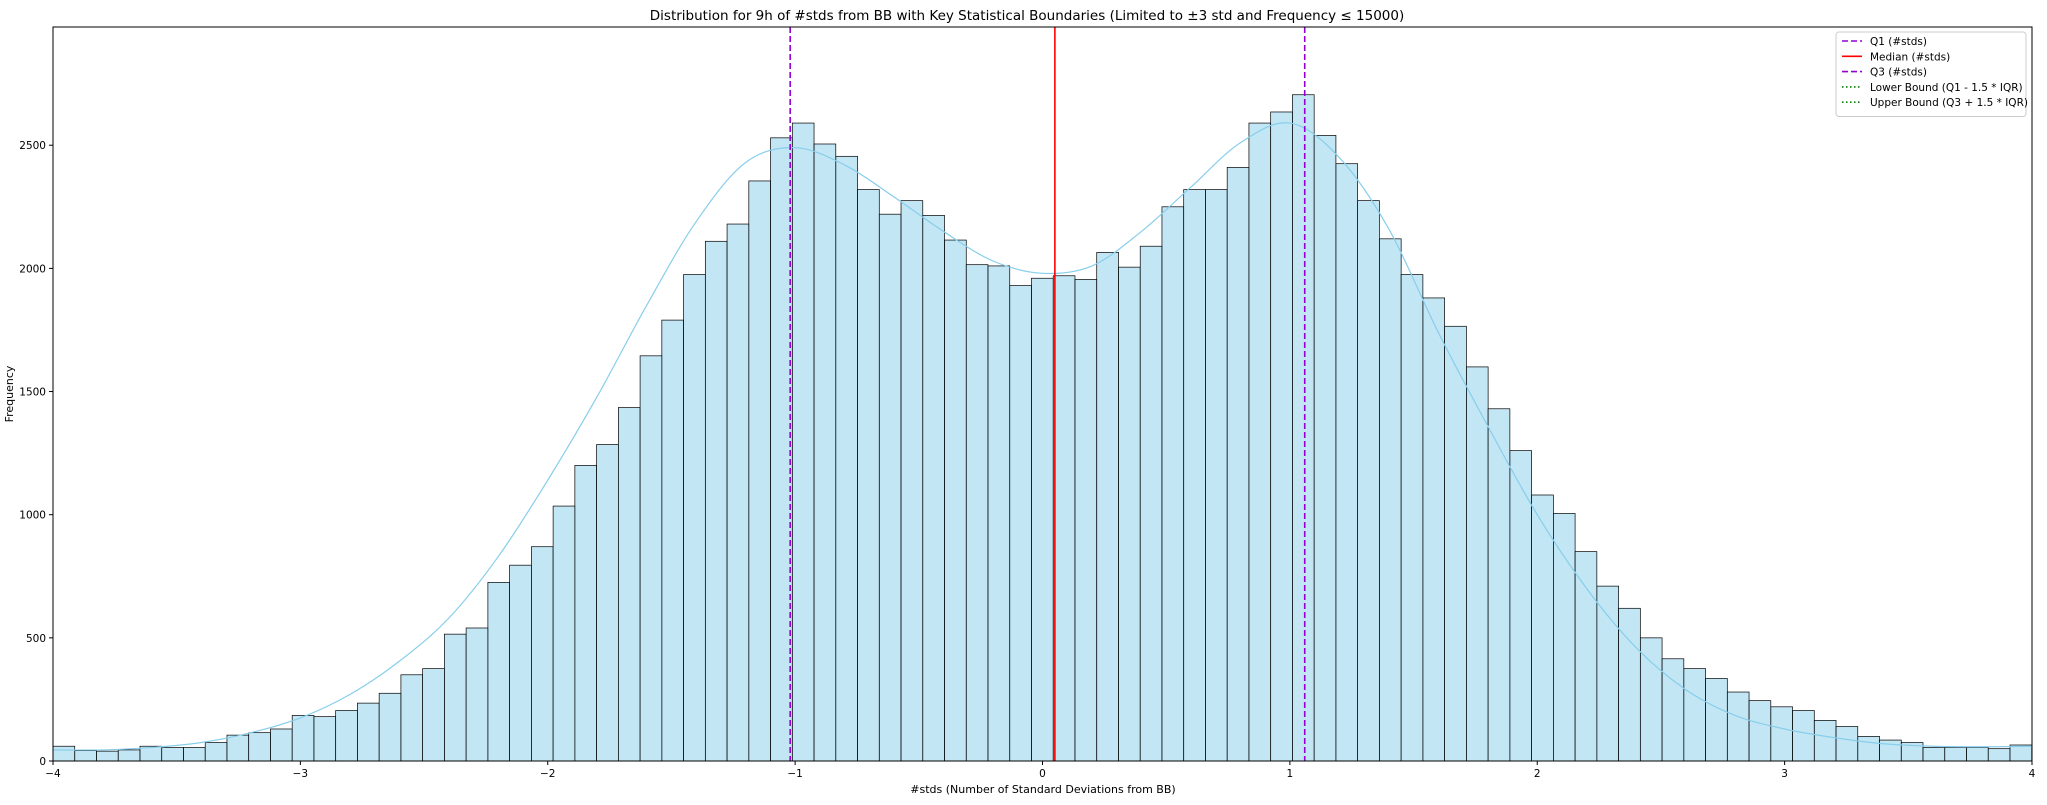 The height and width of the screenshot is (805, 2047). I want to click on x-tick-label: −2, so click(547, 774).